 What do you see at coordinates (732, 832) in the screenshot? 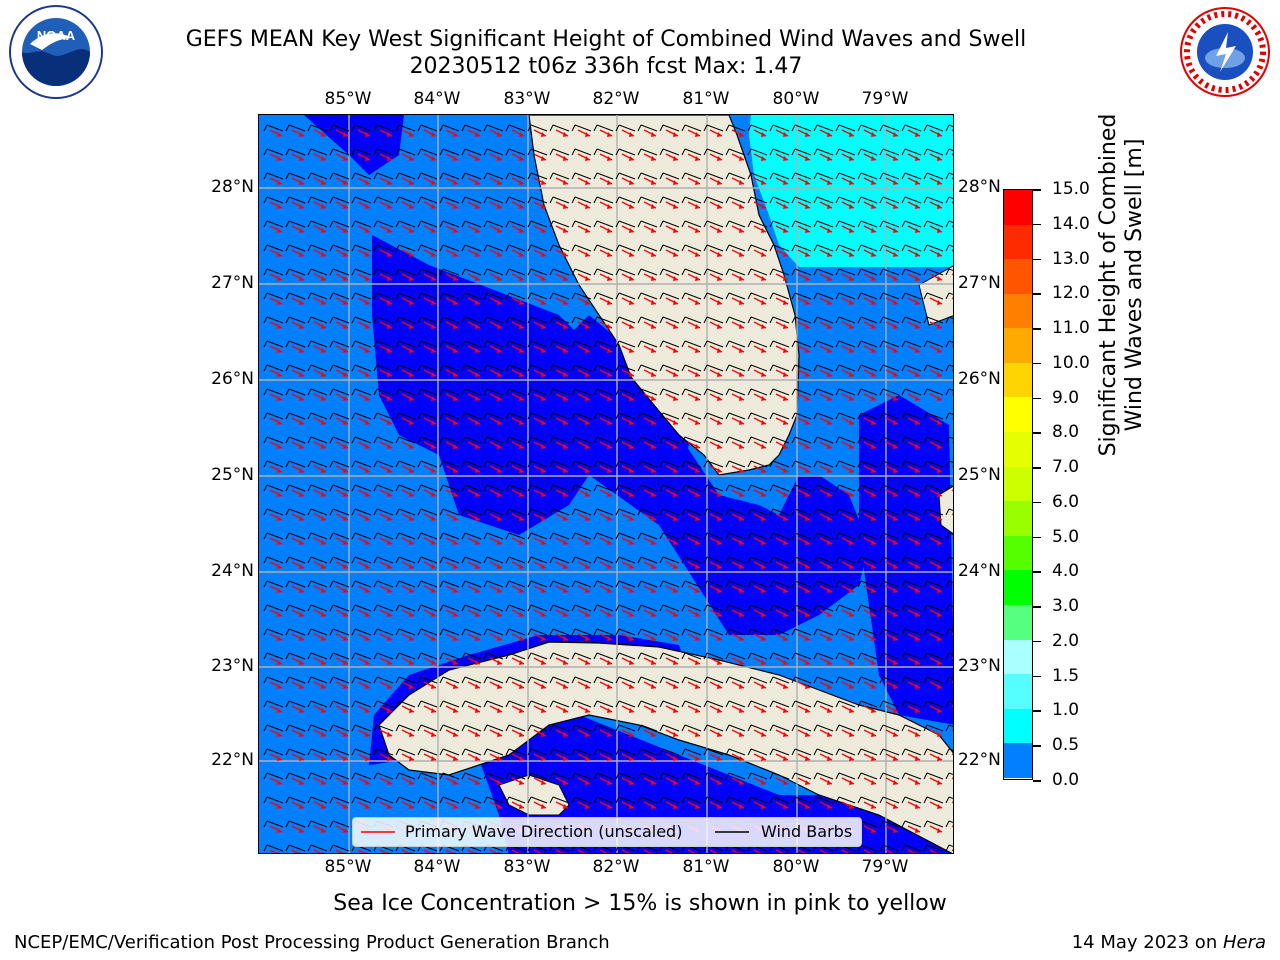
I see `barb-legend-line` at bounding box center [732, 832].